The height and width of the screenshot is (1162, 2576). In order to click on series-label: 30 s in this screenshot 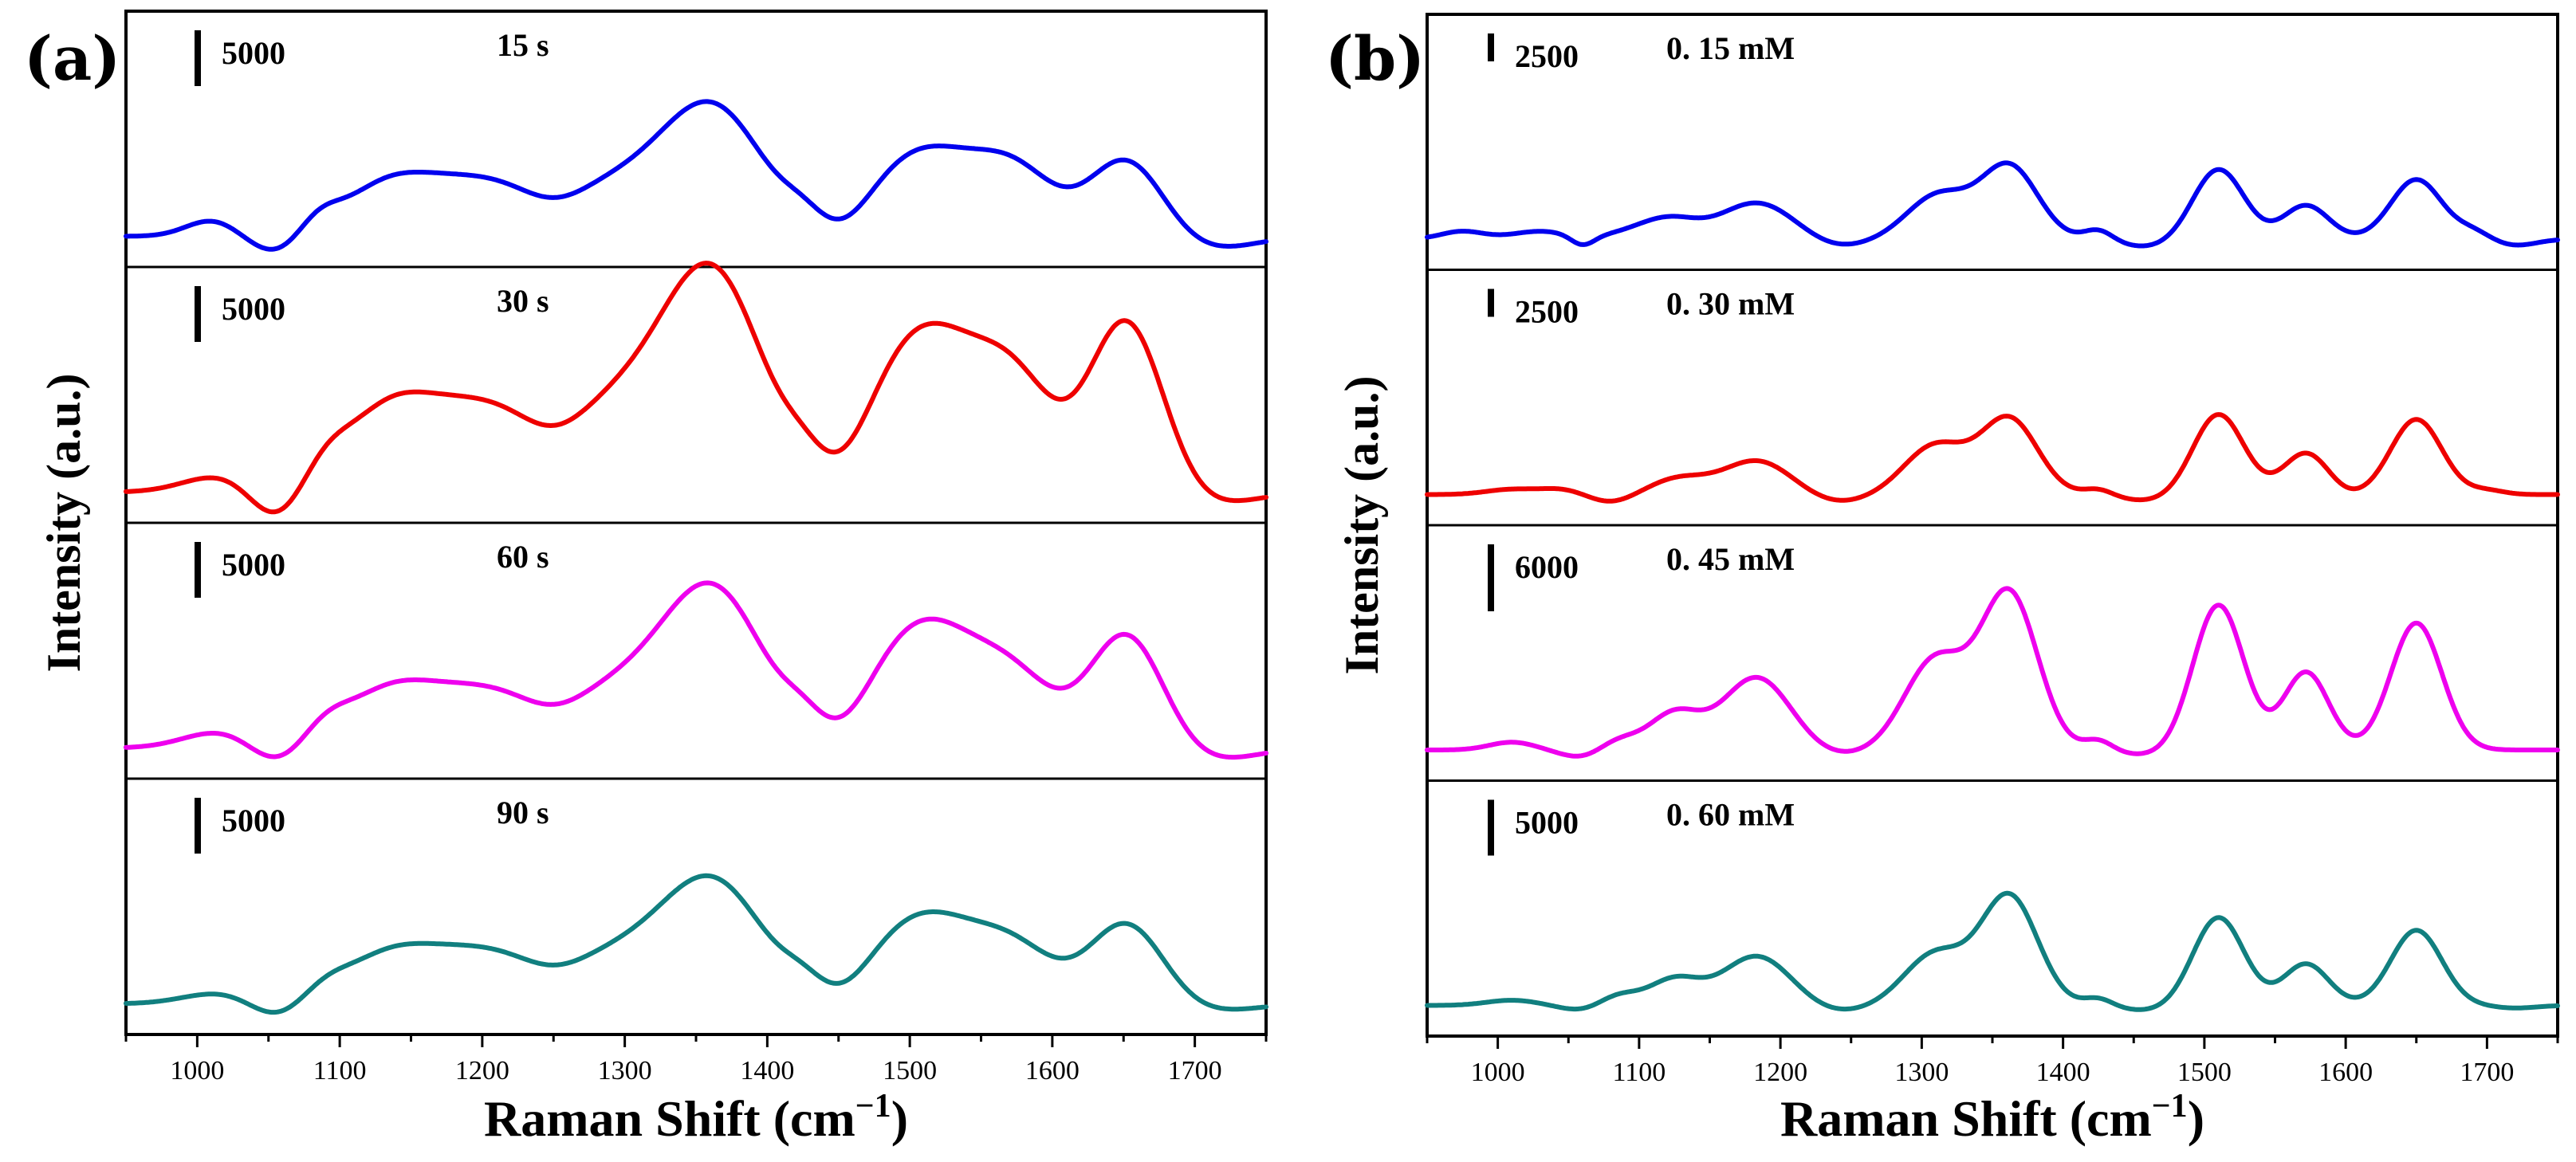, I will do `click(523, 301)`.